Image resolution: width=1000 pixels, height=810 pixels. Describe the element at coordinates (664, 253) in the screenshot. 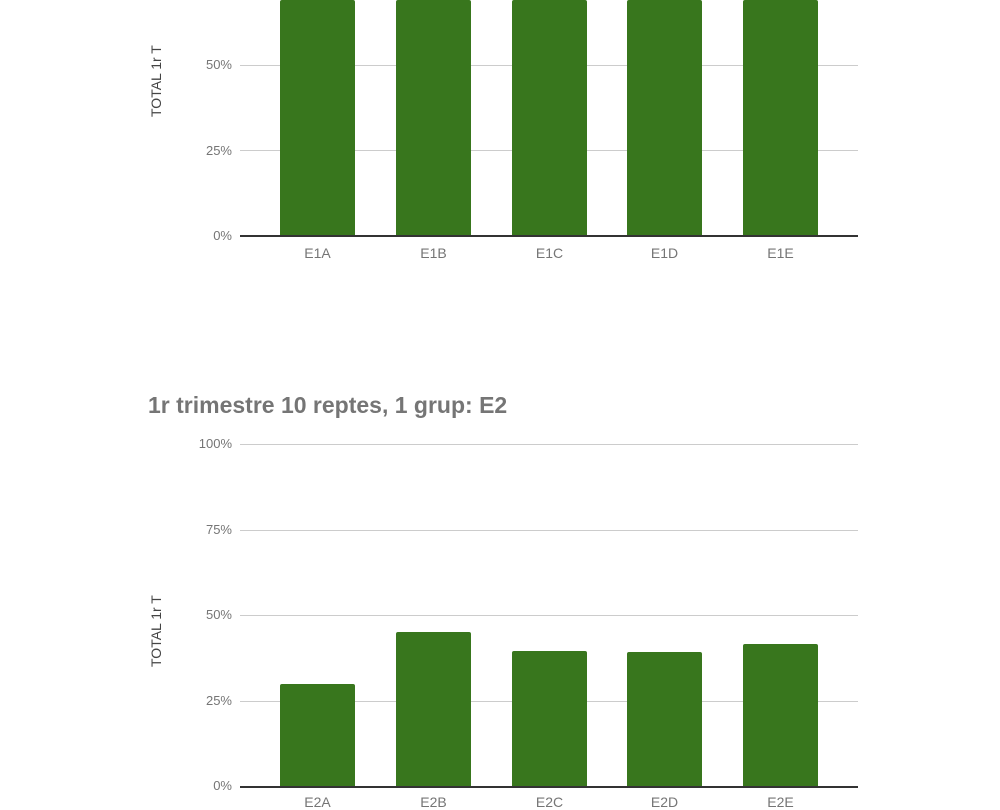

I see `x-label-e1d: E1D` at that location.